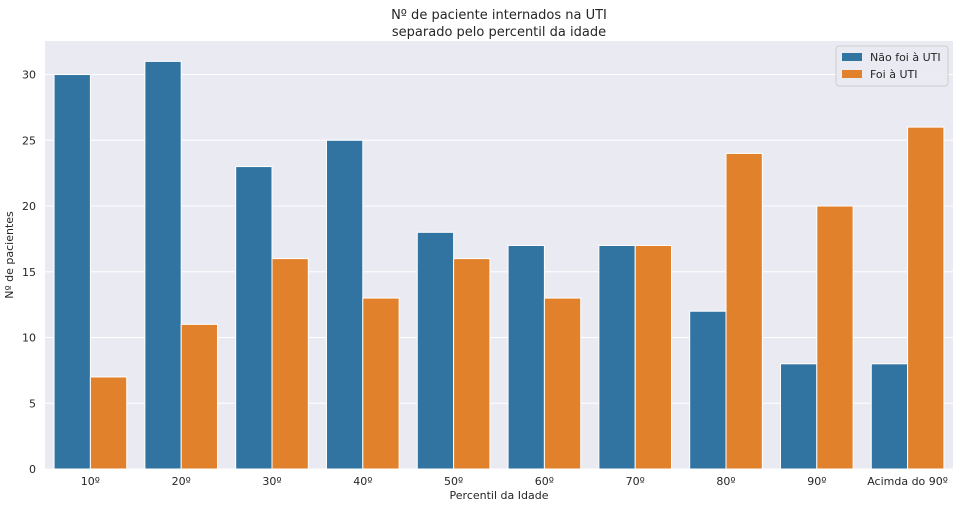 This screenshot has height=512, width=958. I want to click on x-tick-label: 10º, so click(90, 481).